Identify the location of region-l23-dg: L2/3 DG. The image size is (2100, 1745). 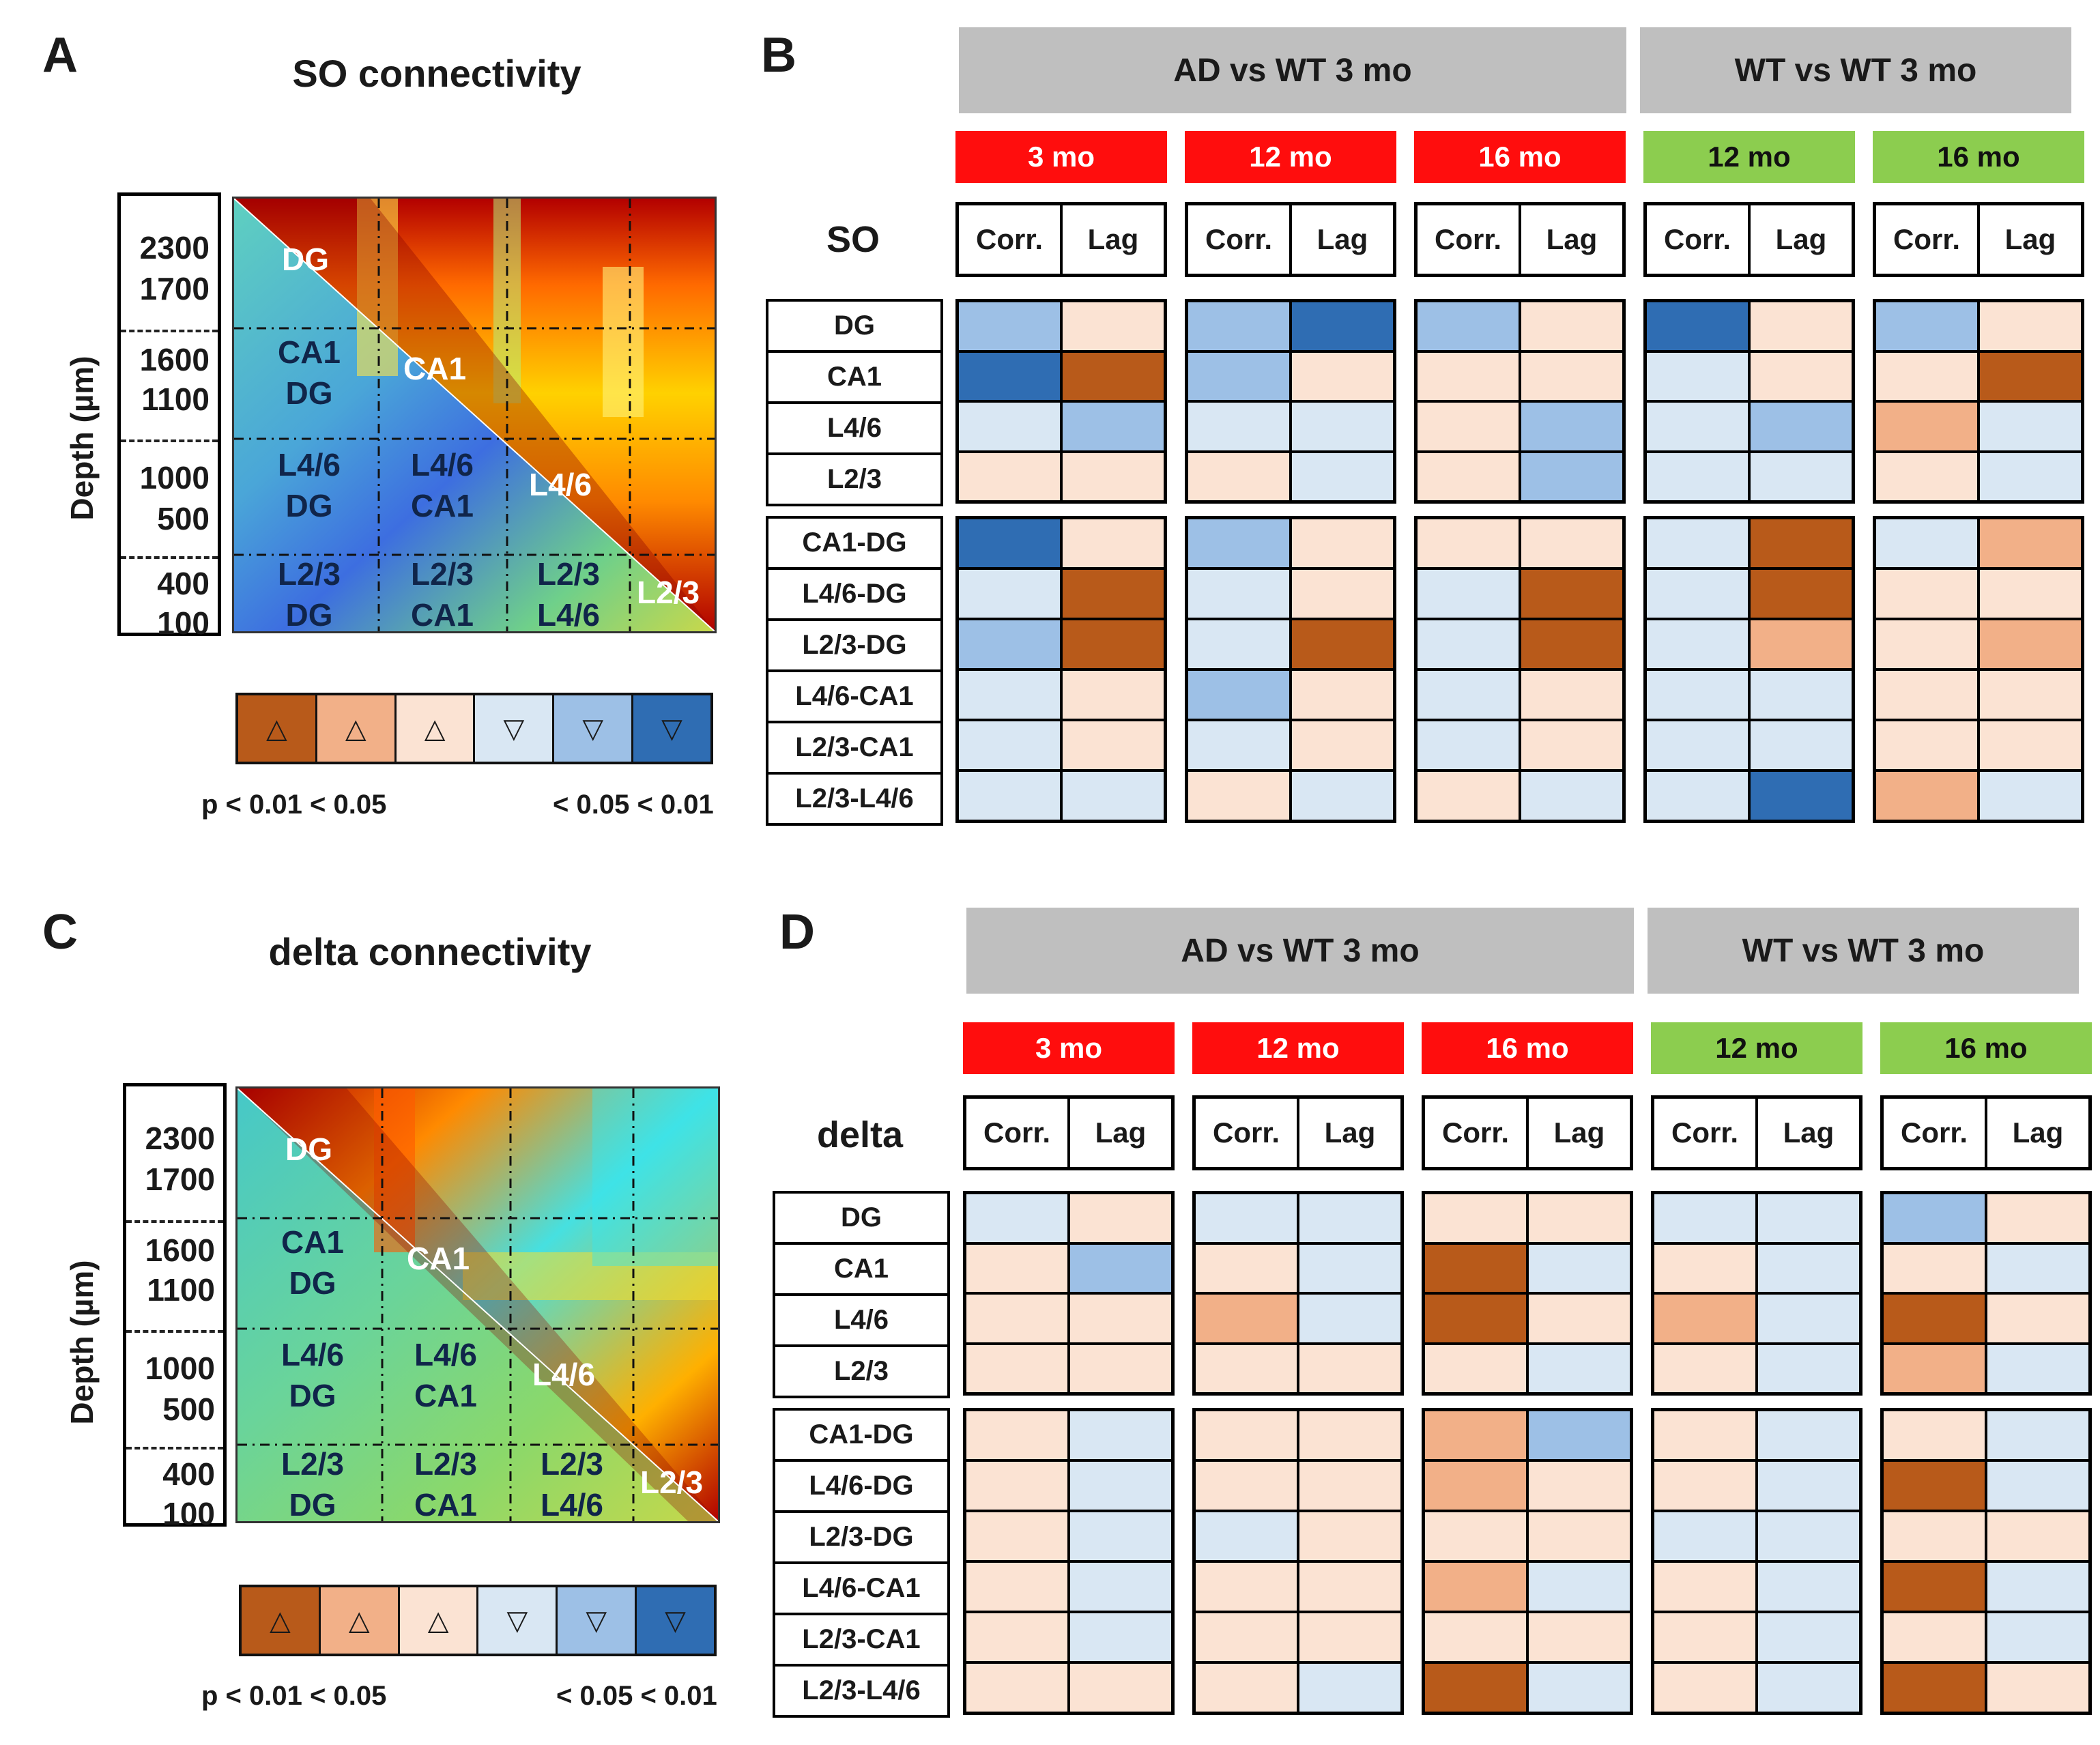
(313, 1484).